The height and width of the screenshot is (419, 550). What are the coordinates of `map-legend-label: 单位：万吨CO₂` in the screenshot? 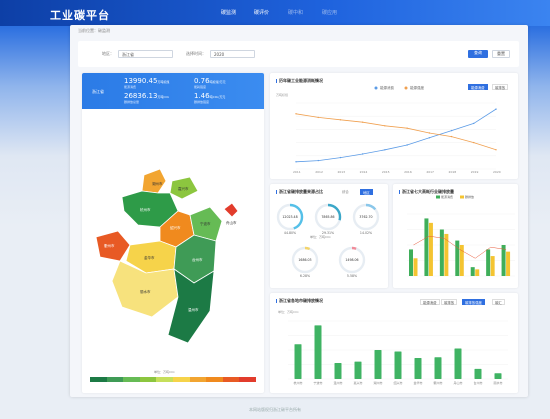 It's located at (164, 372).